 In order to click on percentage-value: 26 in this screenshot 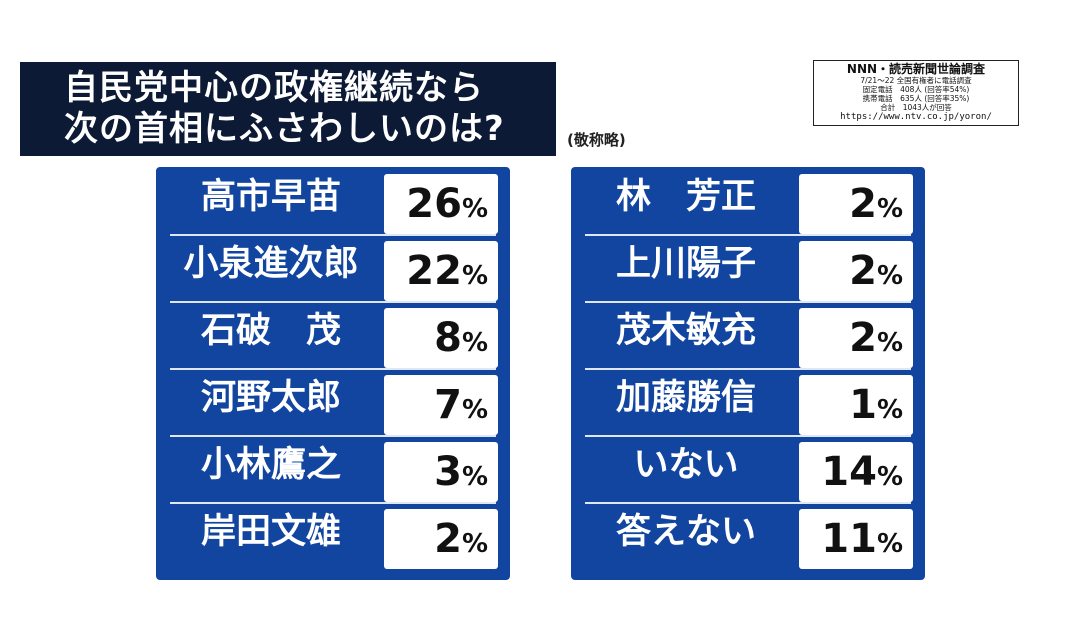, I will do `click(434, 204)`.